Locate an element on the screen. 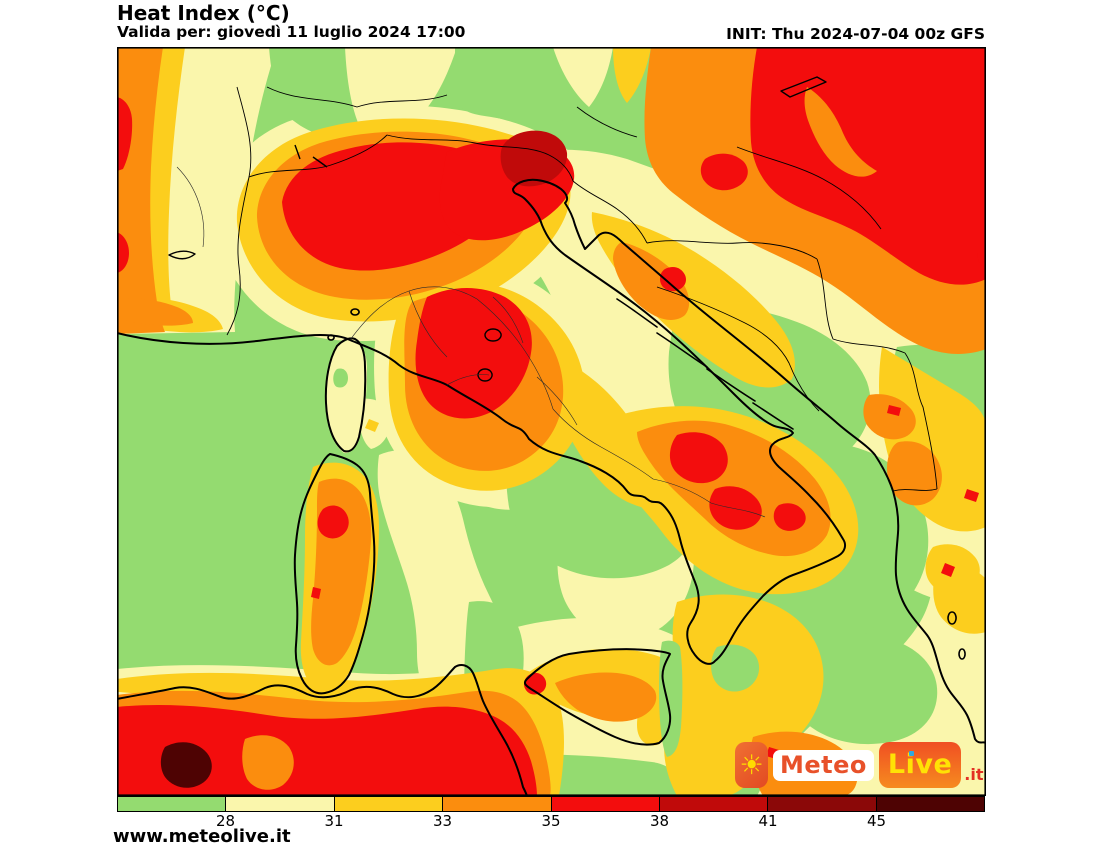 This screenshot has width=1100, height=850. valid-time-label: Valida per: giovedì 11 luglio 2024 17:00 is located at coordinates (291, 32).